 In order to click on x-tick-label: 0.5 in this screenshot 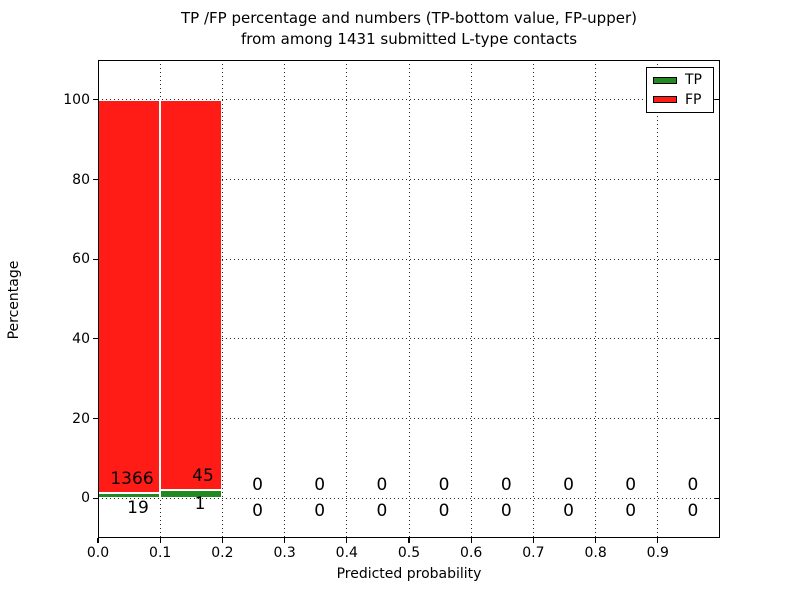, I will do `click(409, 553)`.